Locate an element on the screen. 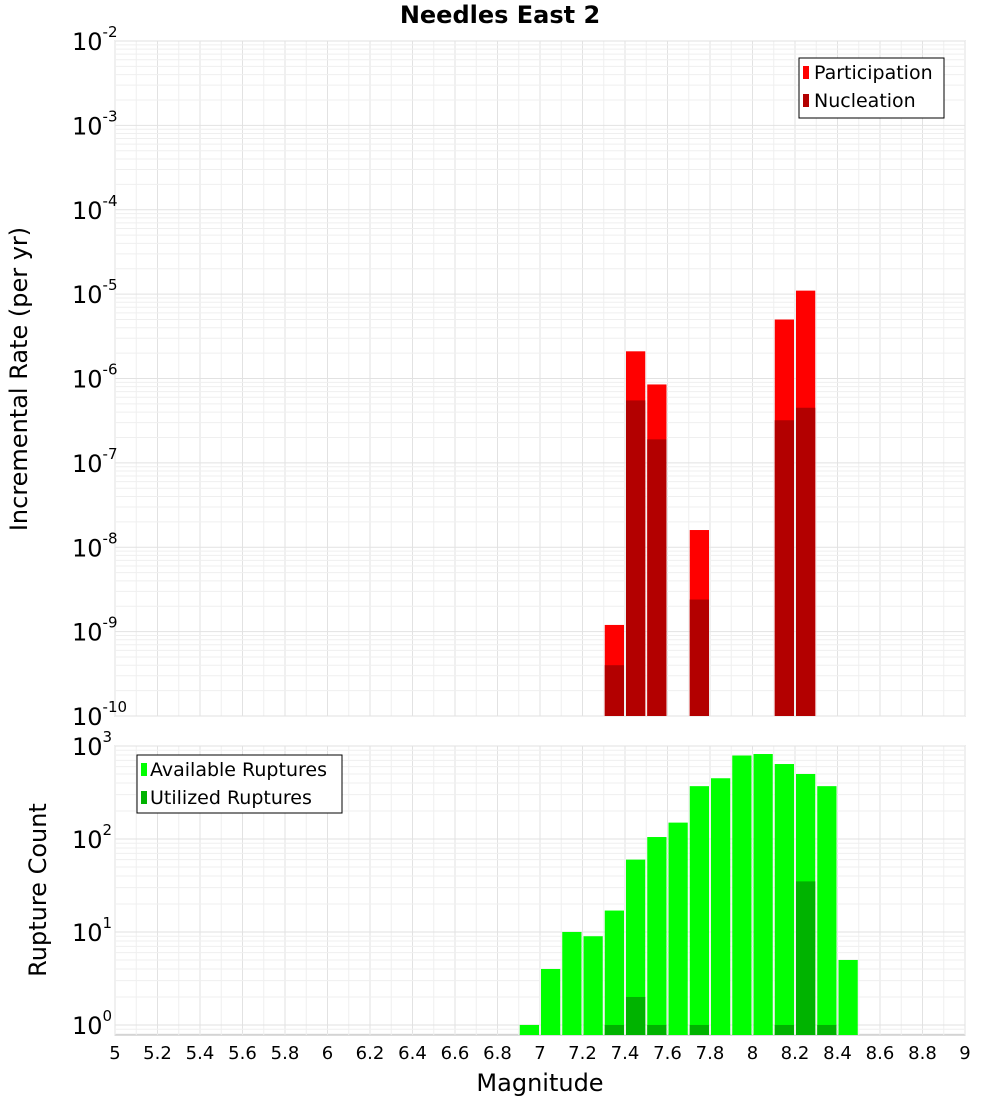 Image resolution: width=1000 pixels, height=1100 pixels. x-tick-label: 7 is located at coordinates (539, 1053).